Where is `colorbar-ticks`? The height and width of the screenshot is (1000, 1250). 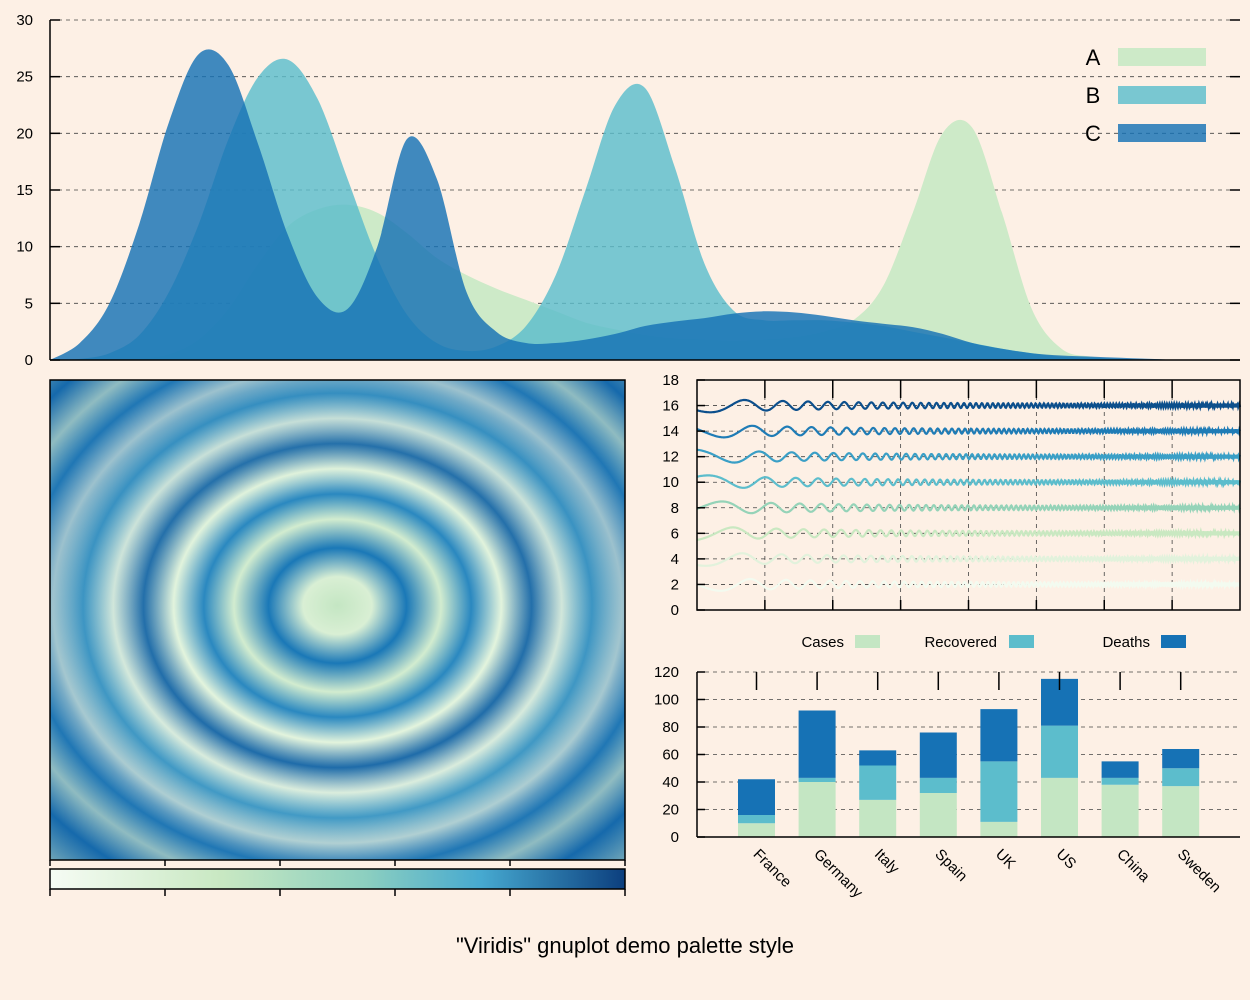 colorbar-ticks is located at coordinates (337, 878).